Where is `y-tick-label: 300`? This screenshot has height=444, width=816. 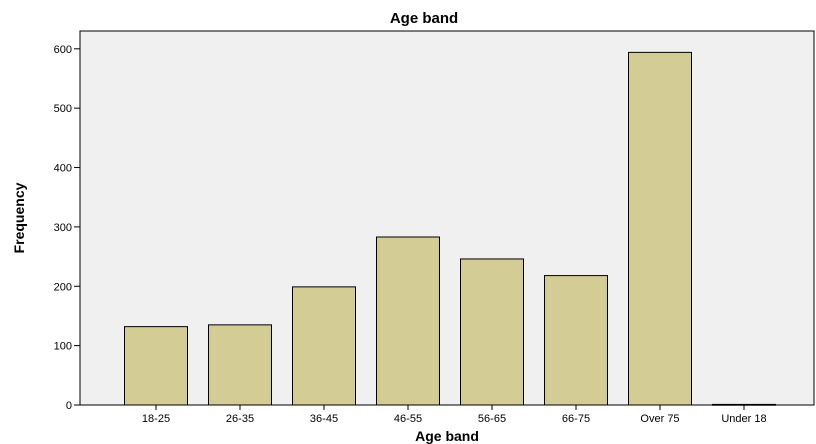
y-tick-label: 300 is located at coordinates (63, 228).